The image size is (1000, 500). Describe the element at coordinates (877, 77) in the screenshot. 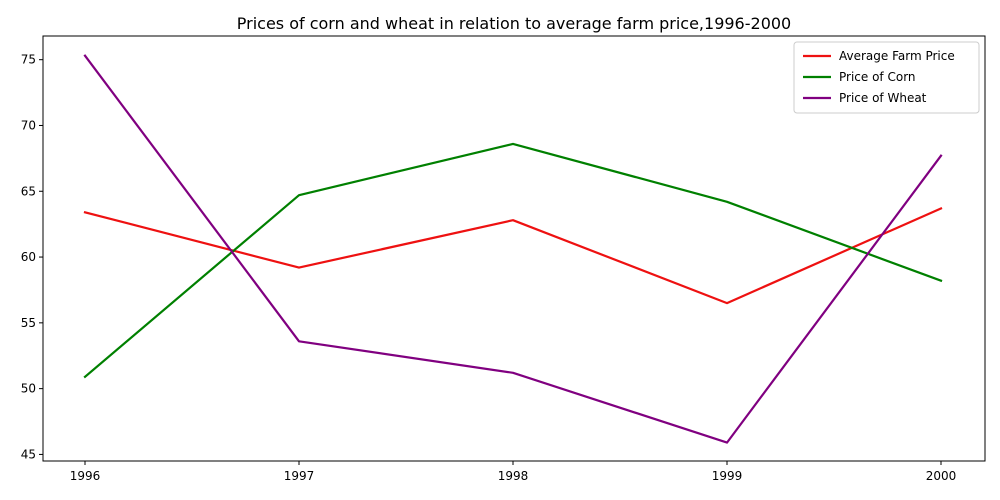

I see `legend-label-1: Price of Corn` at that location.